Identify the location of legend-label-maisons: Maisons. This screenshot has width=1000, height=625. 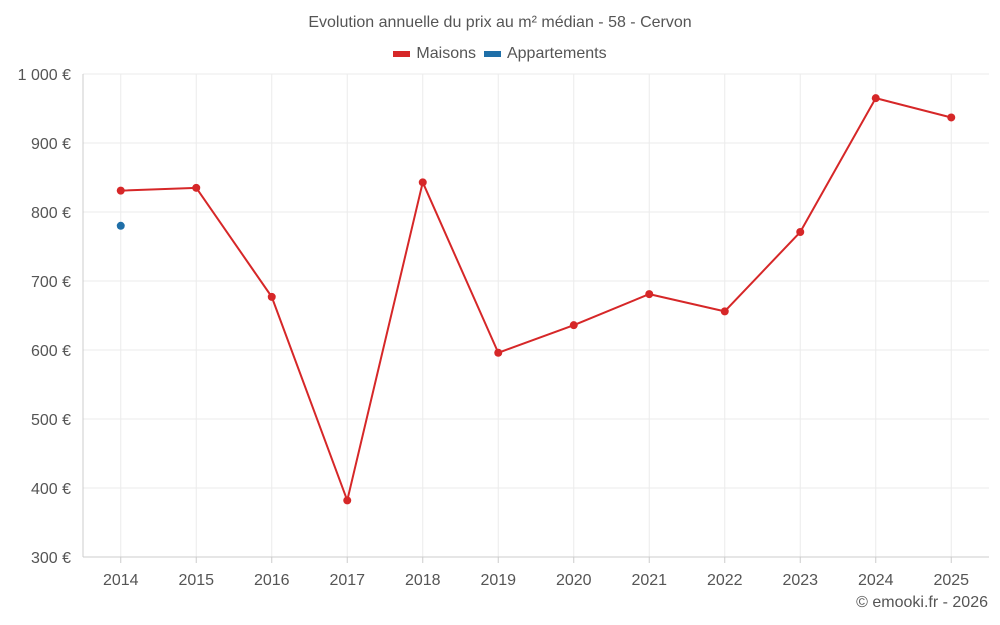
(446, 53).